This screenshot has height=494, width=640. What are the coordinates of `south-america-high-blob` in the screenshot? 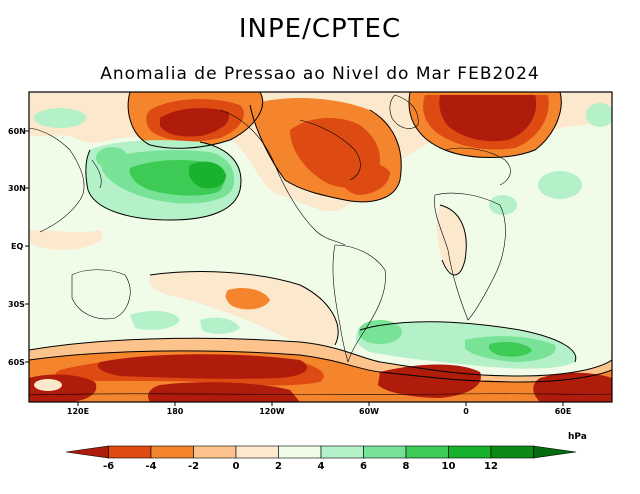 It's located at (380, 332).